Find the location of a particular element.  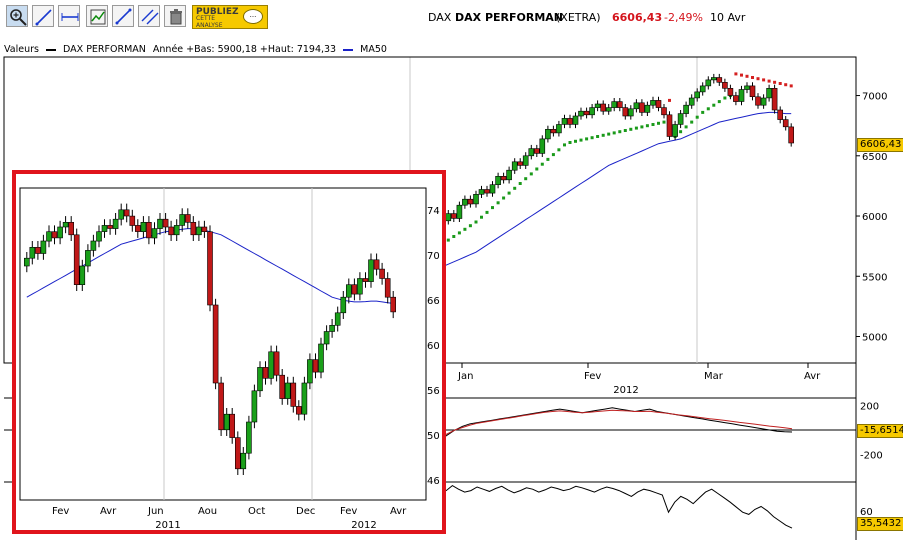

inset-x-tick-label: Fev is located at coordinates (348, 511).